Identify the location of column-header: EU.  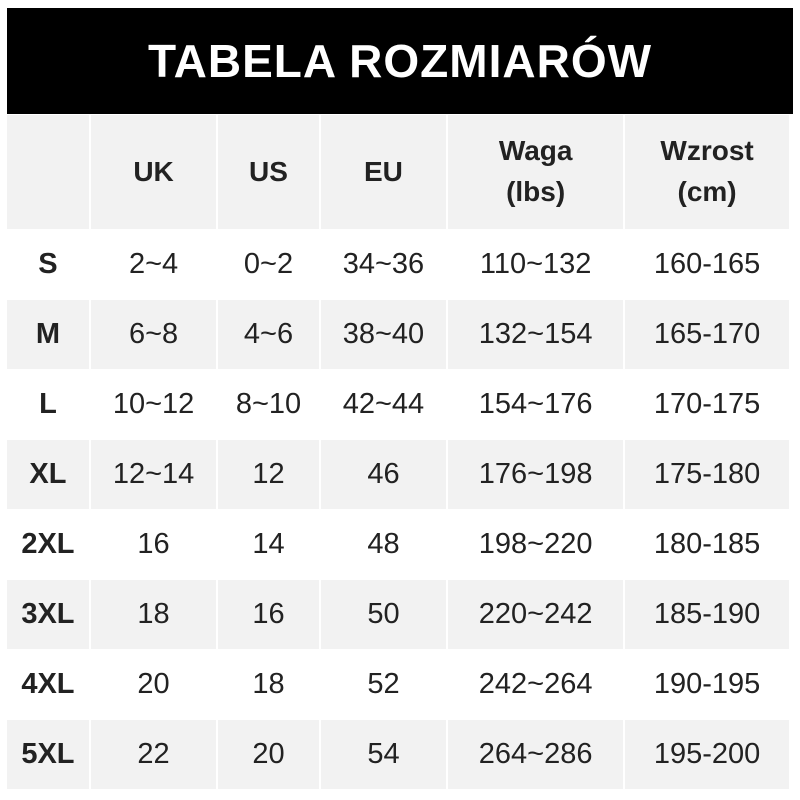
(383, 172).